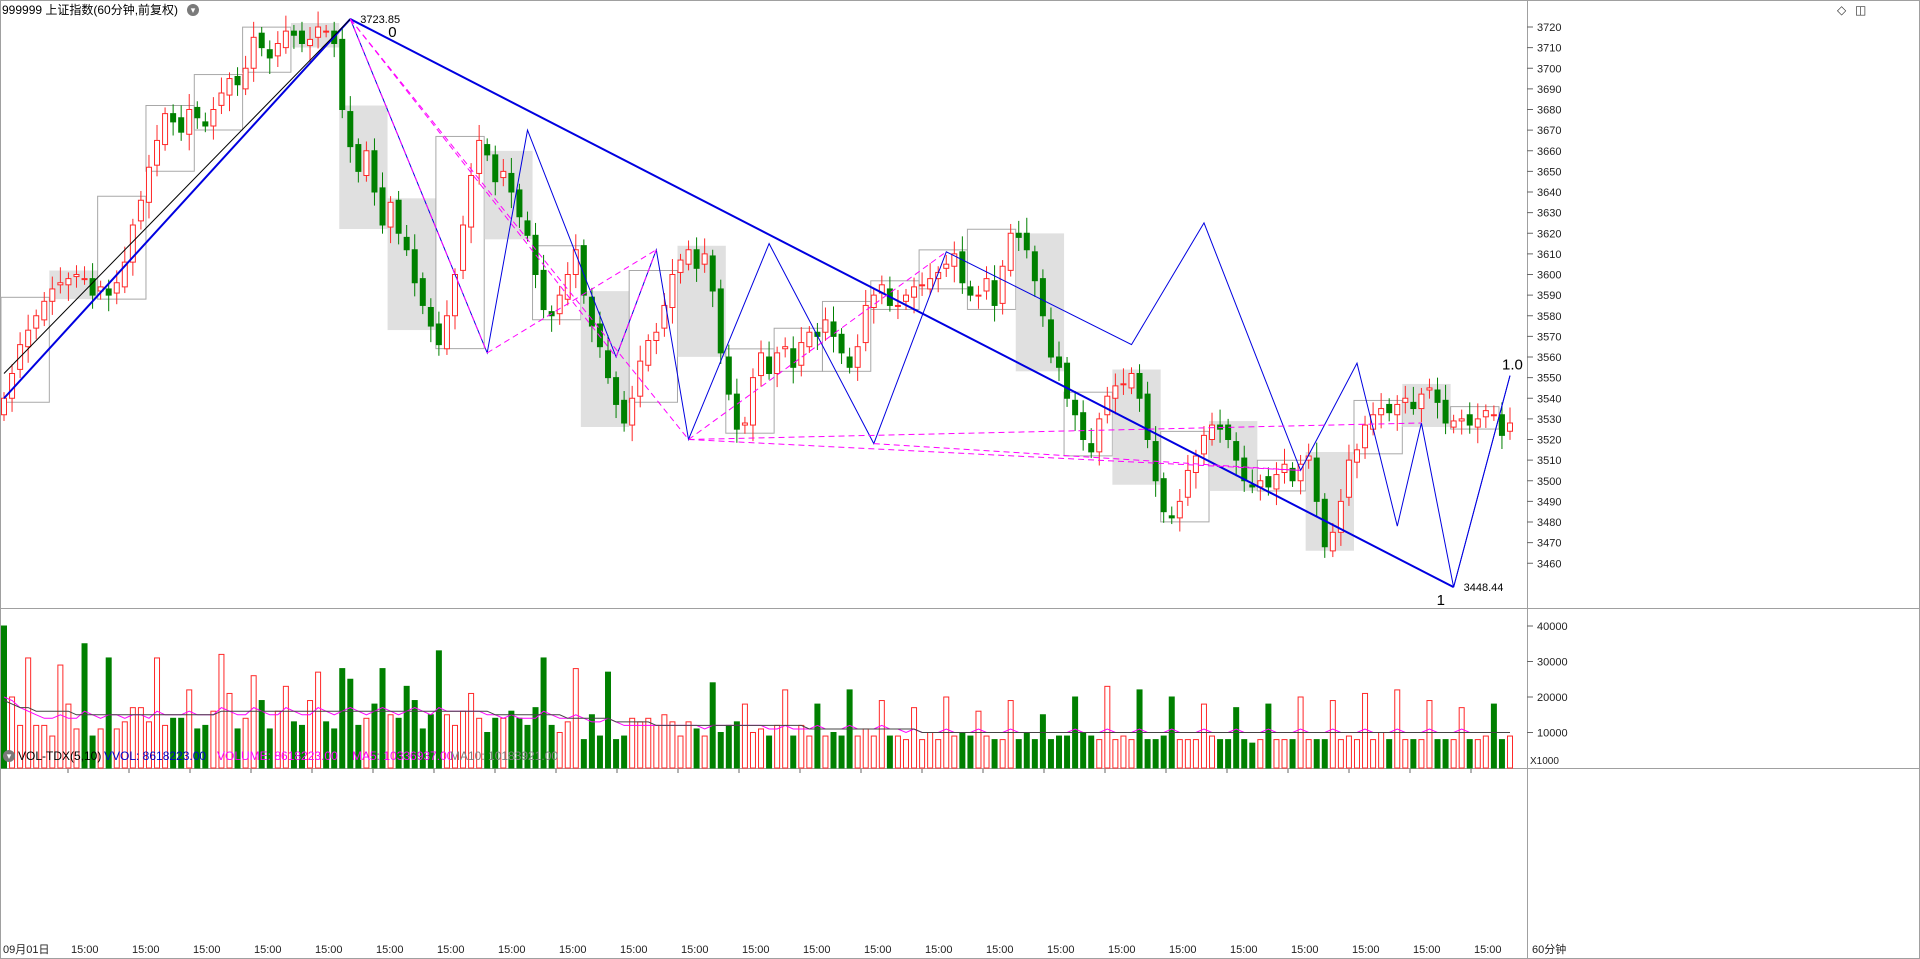 The image size is (1920, 959). What do you see at coordinates (1549, 564) in the screenshot?
I see `price-tick-label: 3460` at bounding box center [1549, 564].